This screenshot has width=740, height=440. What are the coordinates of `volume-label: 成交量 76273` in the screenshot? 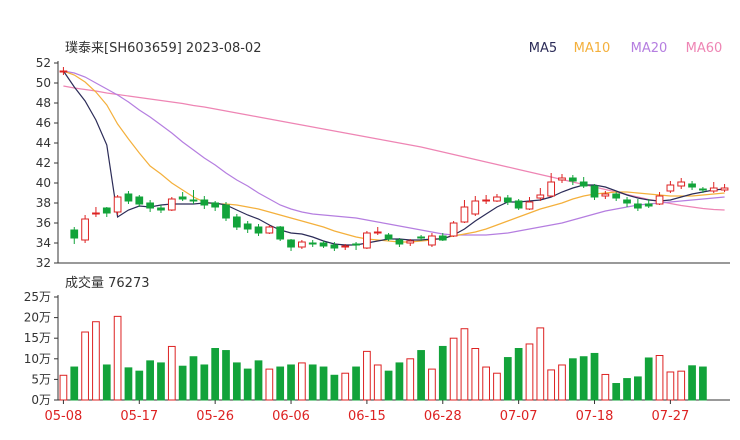 It's located at (107, 283).